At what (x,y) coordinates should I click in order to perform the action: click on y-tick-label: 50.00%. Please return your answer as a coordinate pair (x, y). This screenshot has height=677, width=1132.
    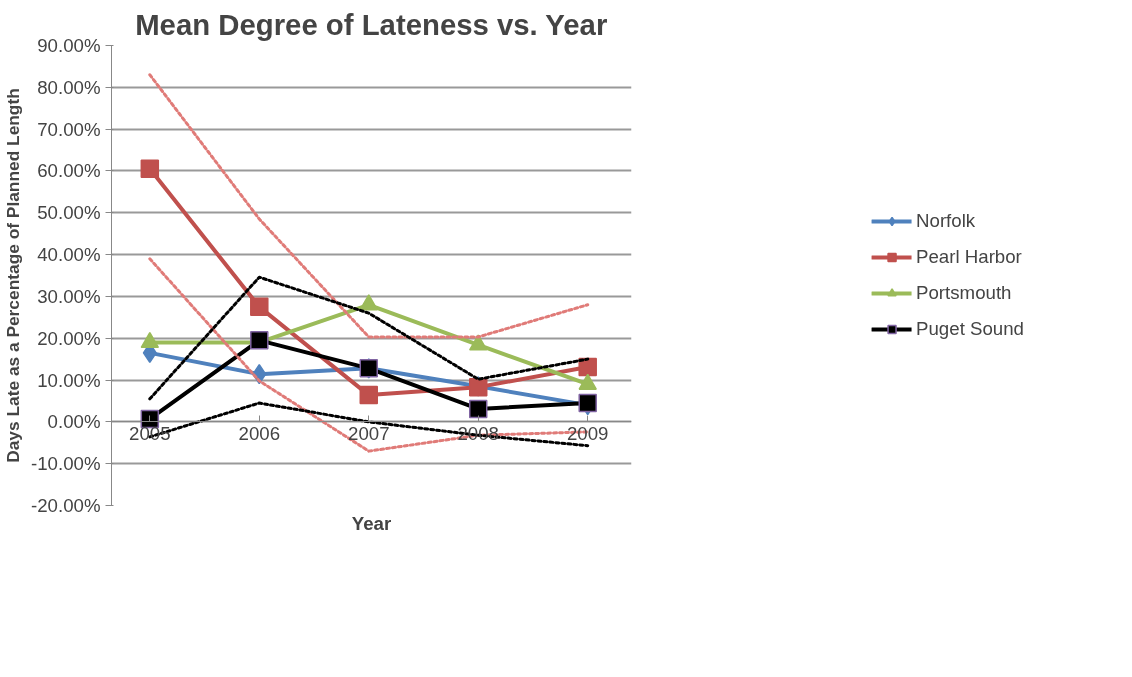
    Looking at the image, I should click on (69, 213).